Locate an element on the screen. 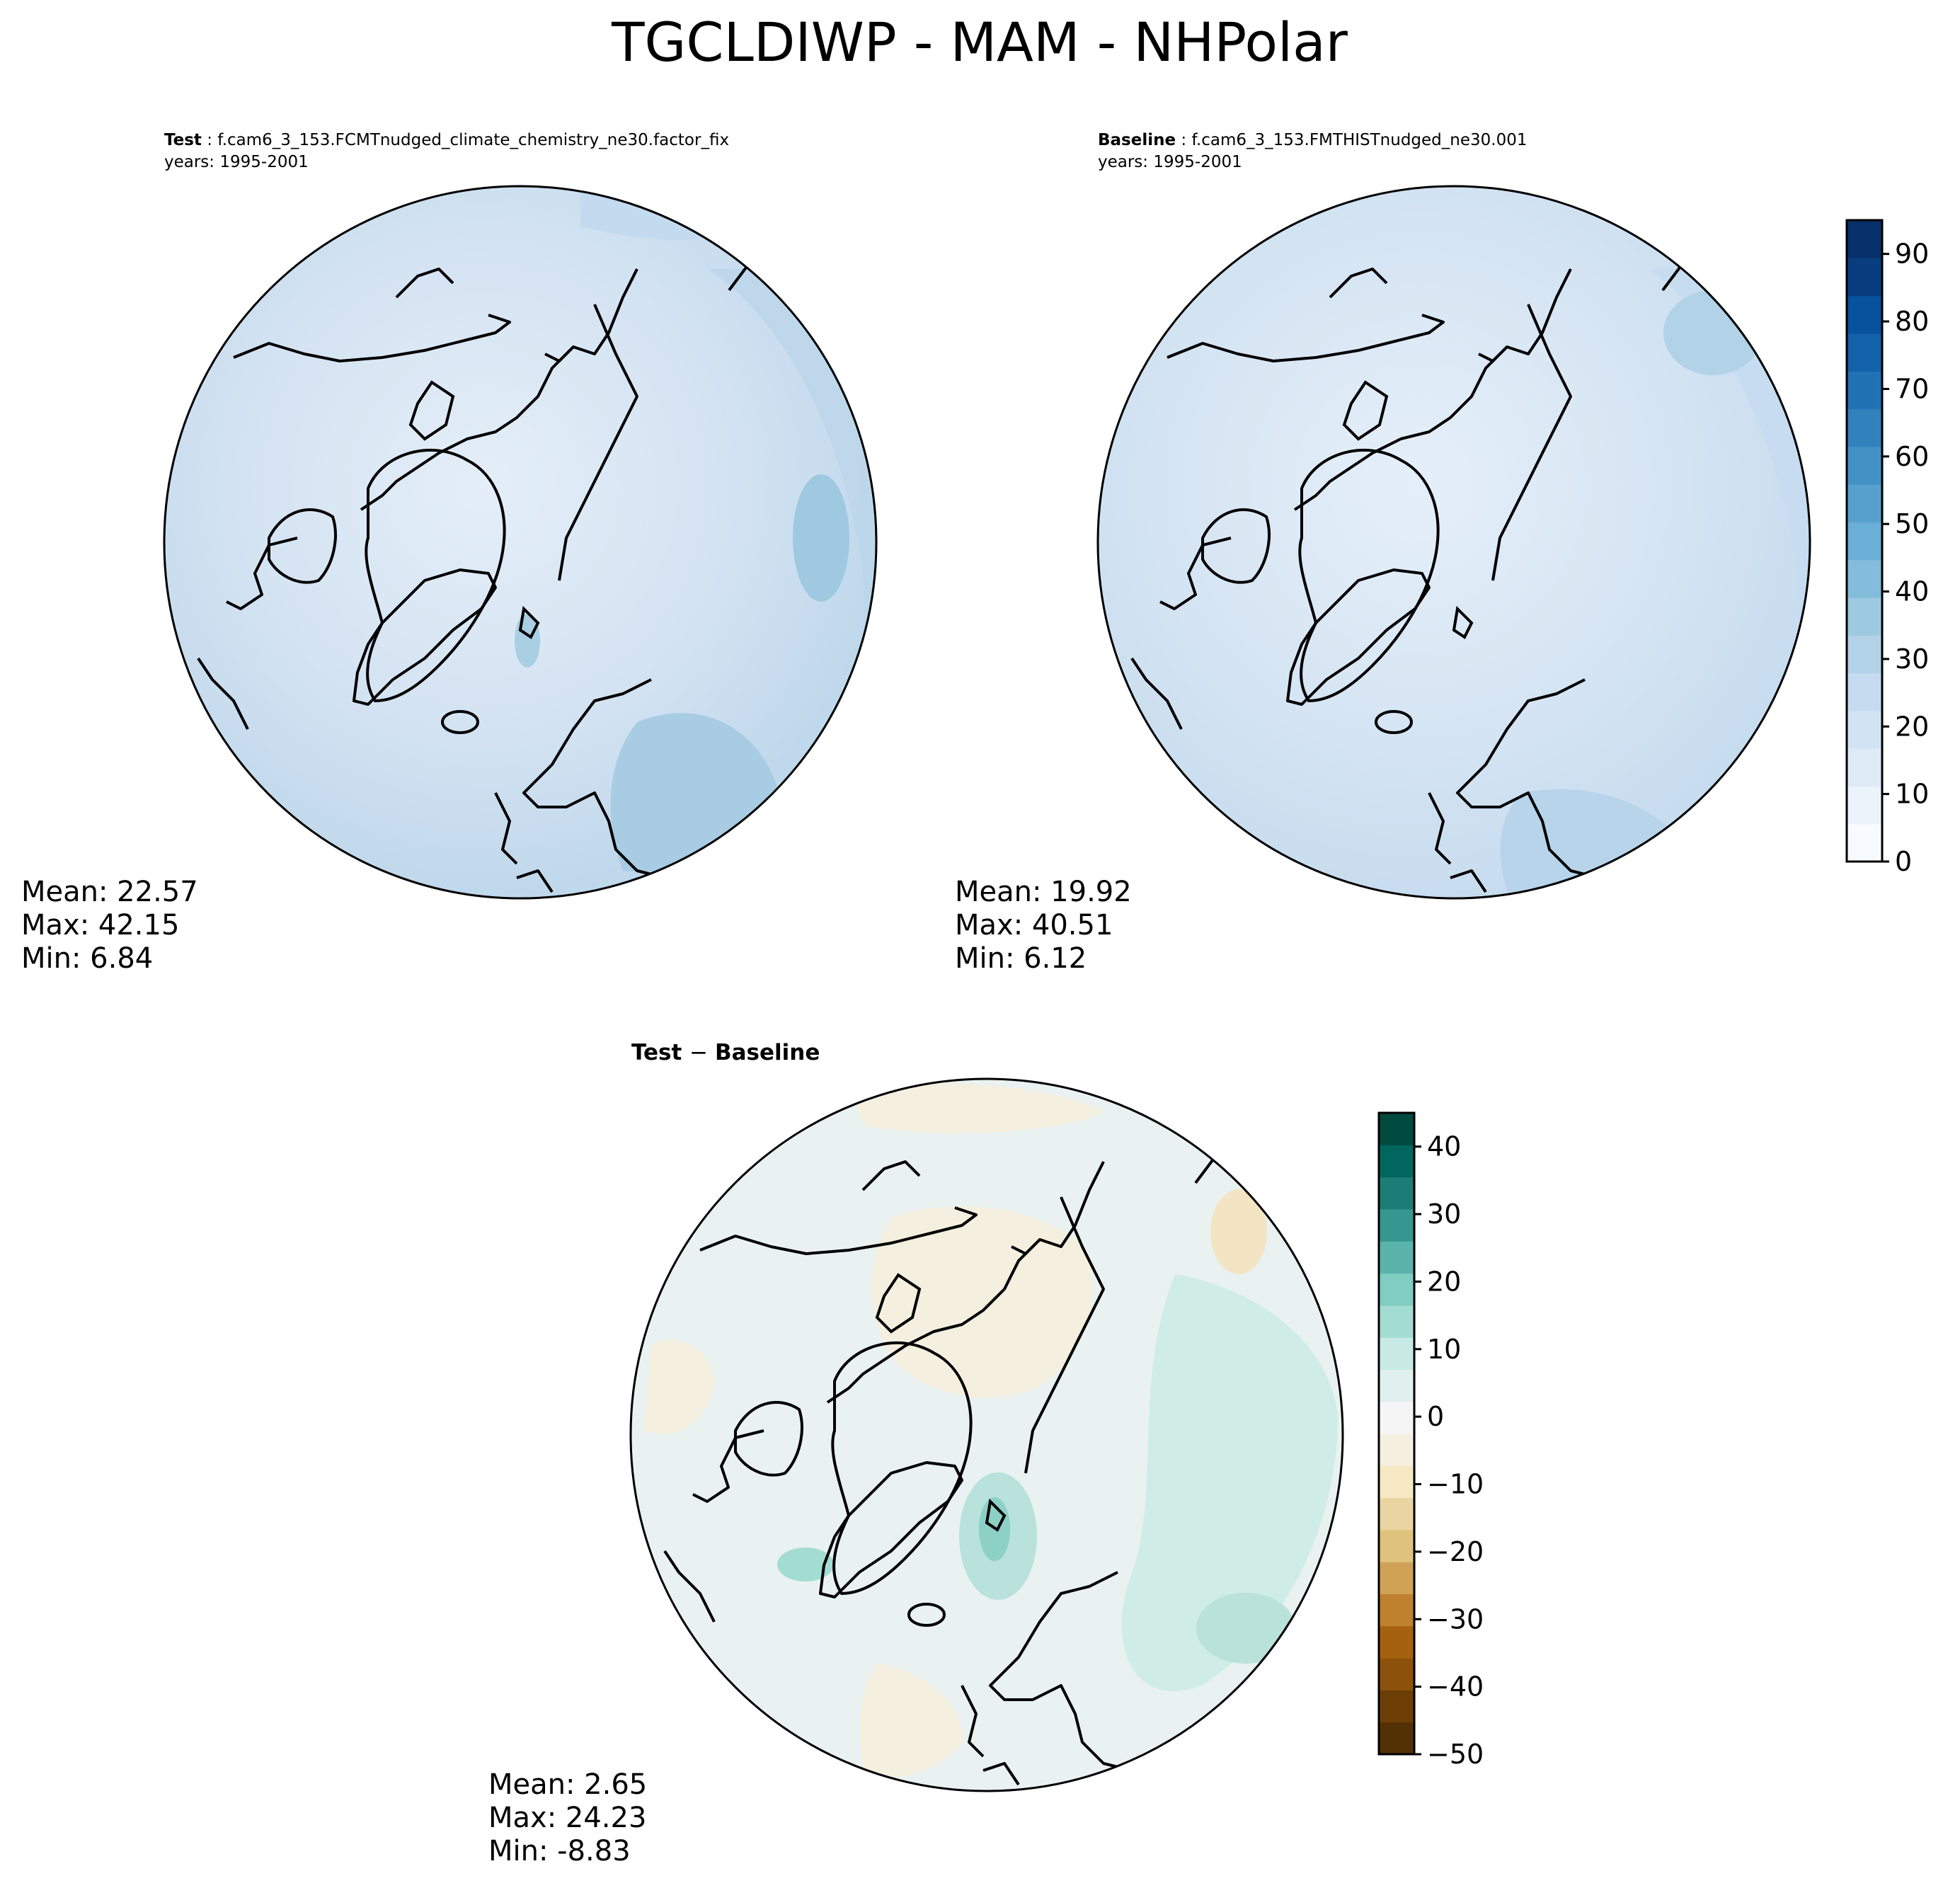 The image size is (1960, 1888). brbg-colorbar-fill is located at coordinates (1396, 1434).